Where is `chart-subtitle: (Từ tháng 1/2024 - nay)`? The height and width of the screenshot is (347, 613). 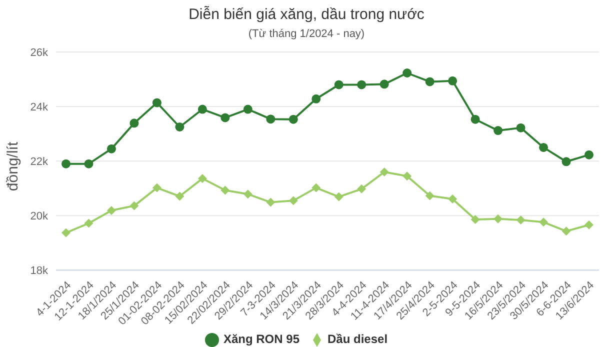
chart-subtitle: (Từ tháng 1/2024 - nay) is located at coordinates (306, 34).